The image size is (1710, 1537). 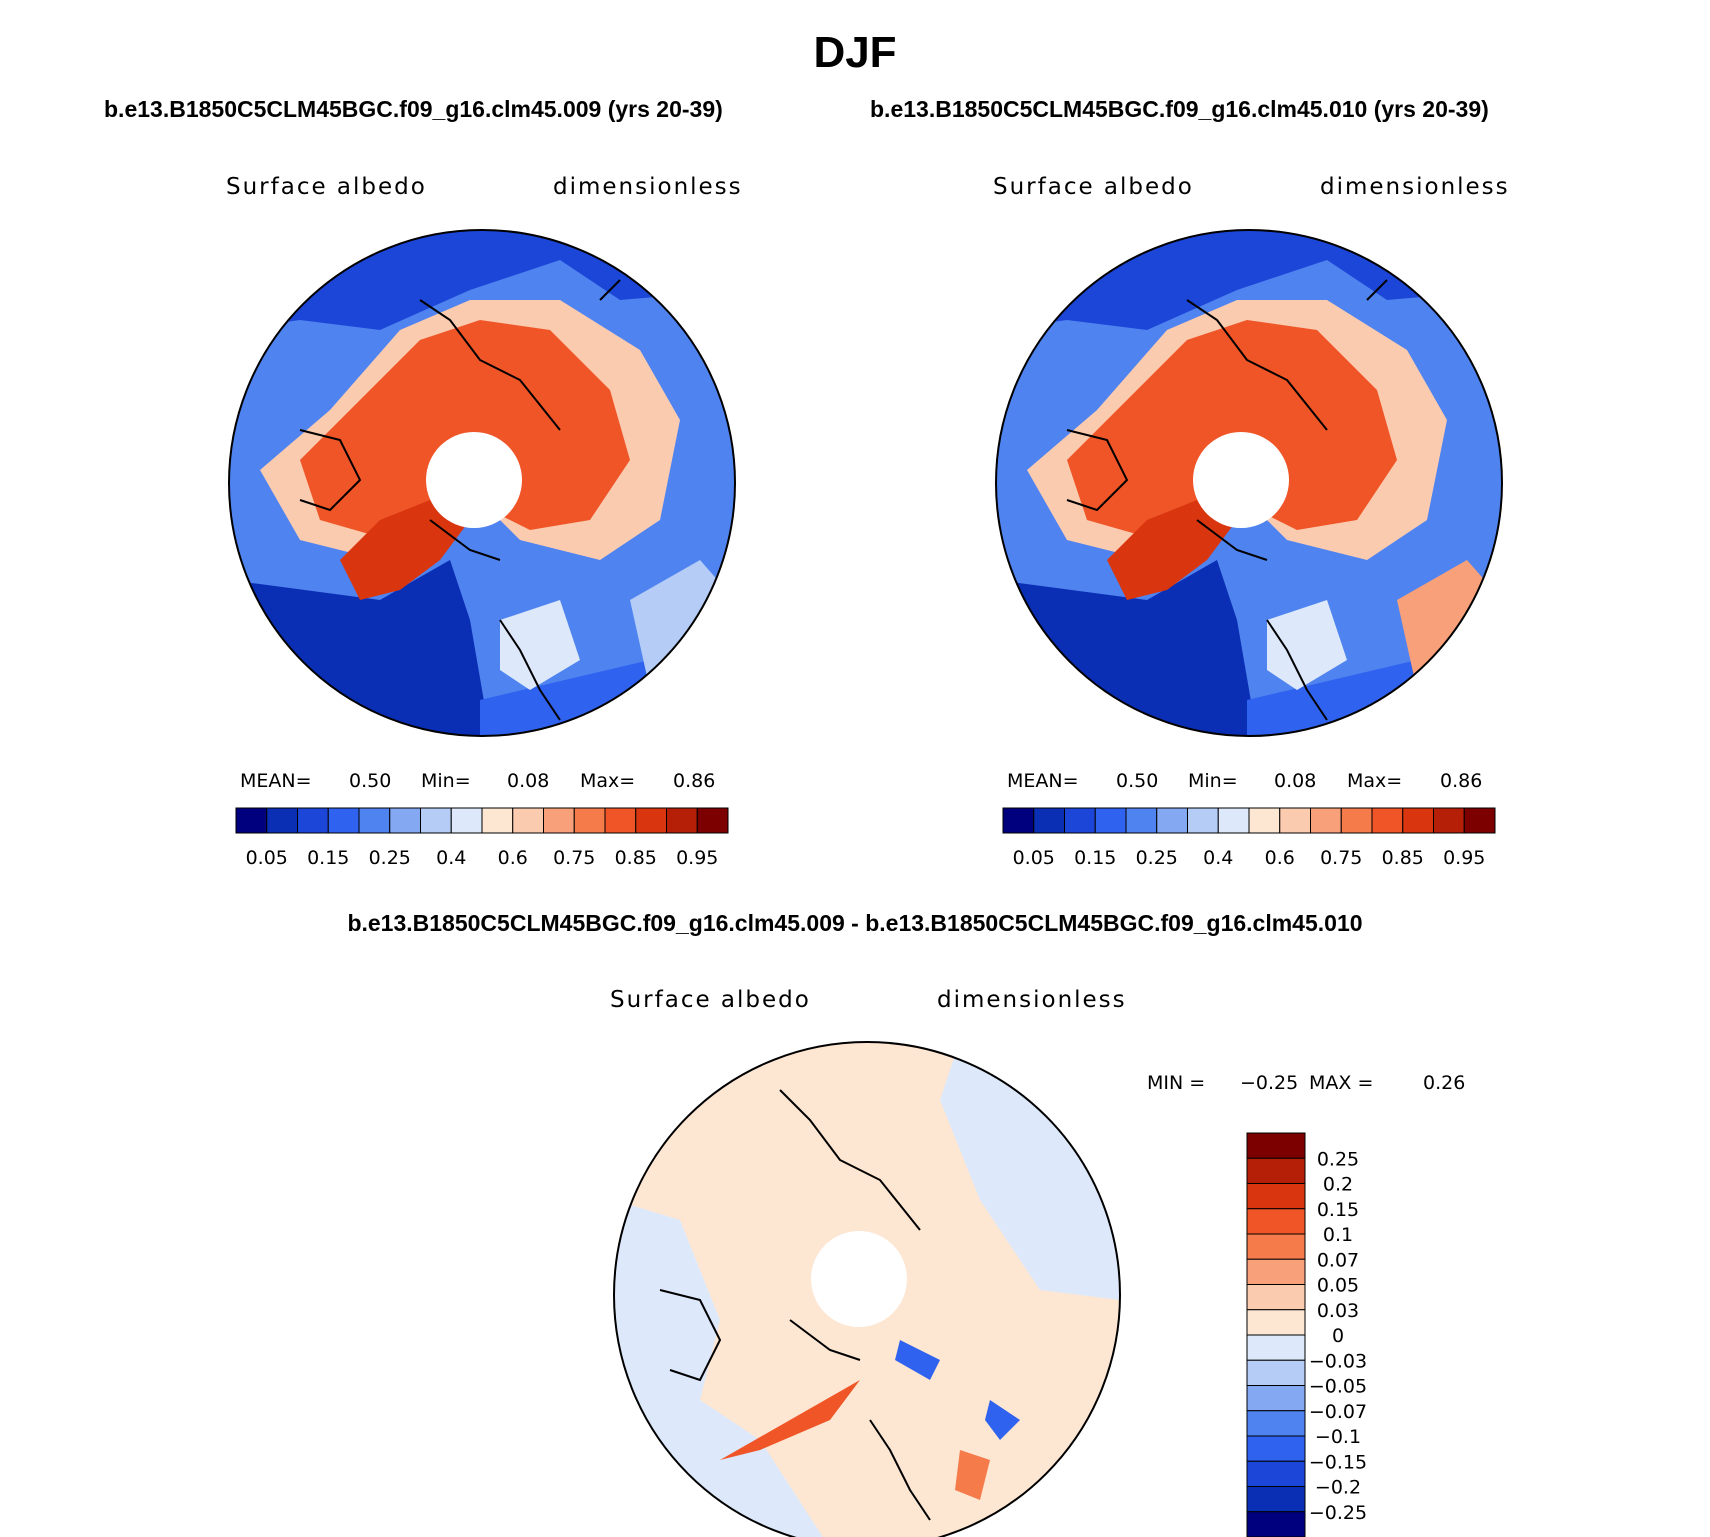 What do you see at coordinates (1444, 1083) in the screenshot?
I see `diff-max: 0.26` at bounding box center [1444, 1083].